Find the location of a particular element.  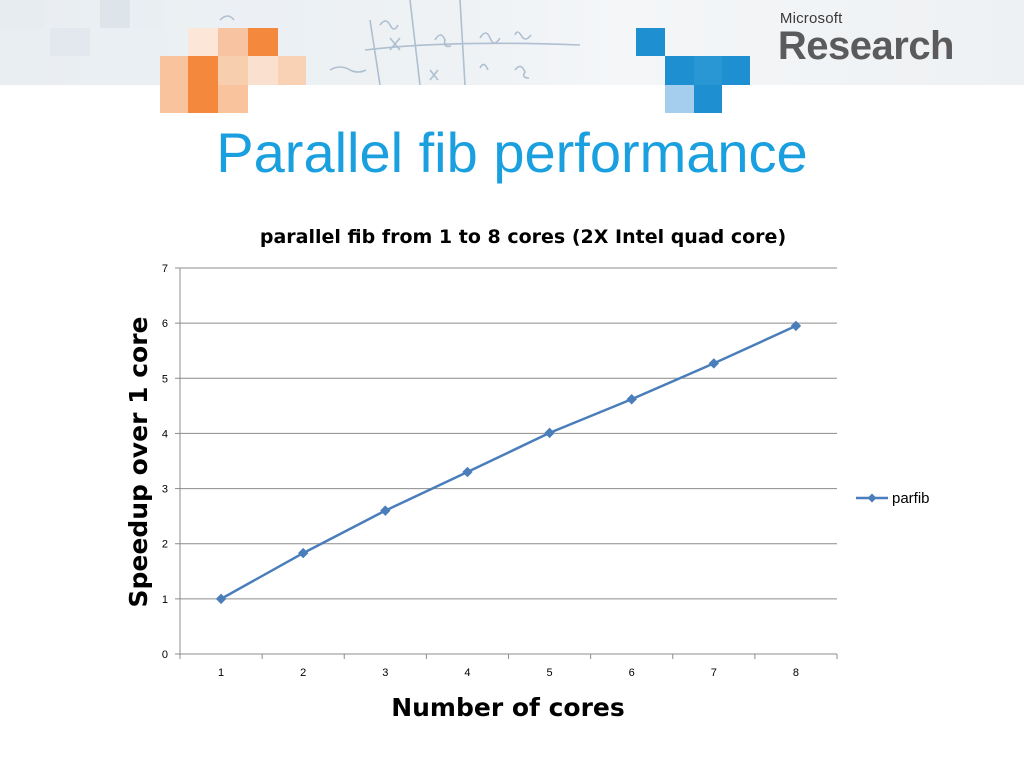

x-tick-label: 5 is located at coordinates (550, 673).